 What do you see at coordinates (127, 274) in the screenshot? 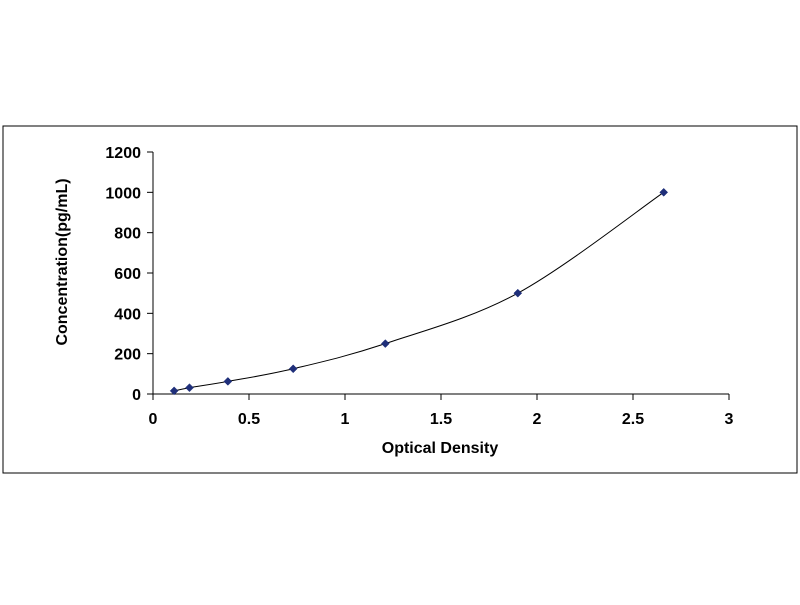
I see `y-tick-label: 600` at bounding box center [127, 274].